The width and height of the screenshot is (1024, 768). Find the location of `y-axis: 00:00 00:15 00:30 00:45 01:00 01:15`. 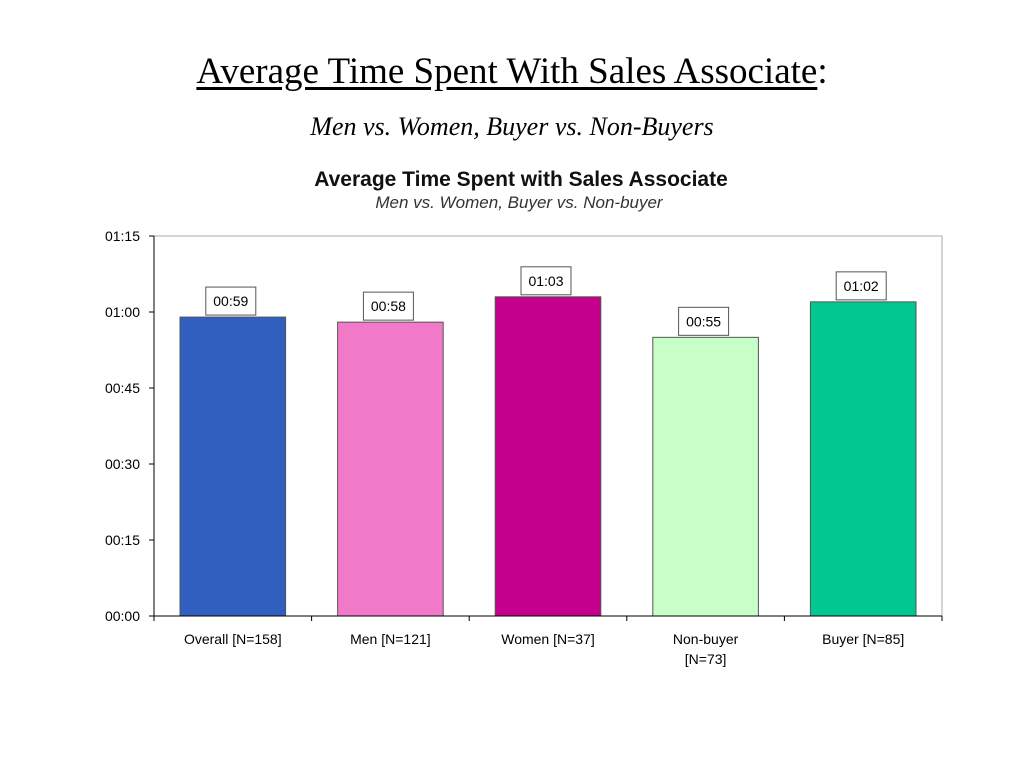

y-axis: 00:00 00:15 00:30 00:45 01:00 01:15 is located at coordinates (130, 426).